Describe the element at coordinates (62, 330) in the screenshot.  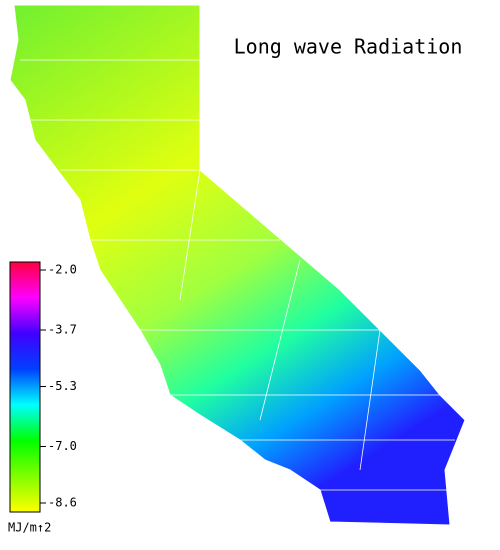
I see `colorbar-tick-label: -3.7` at that location.